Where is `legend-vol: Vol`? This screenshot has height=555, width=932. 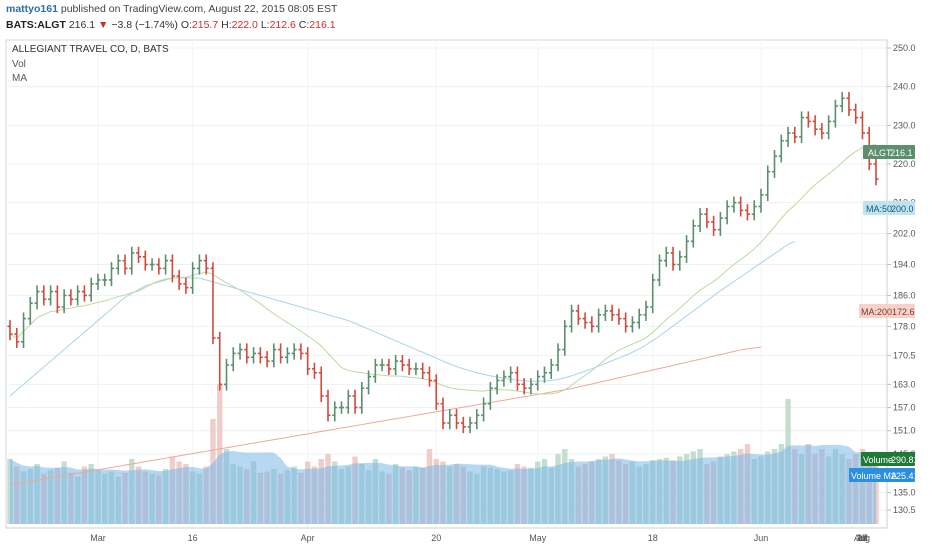
legend-vol: Vol is located at coordinates (19, 64).